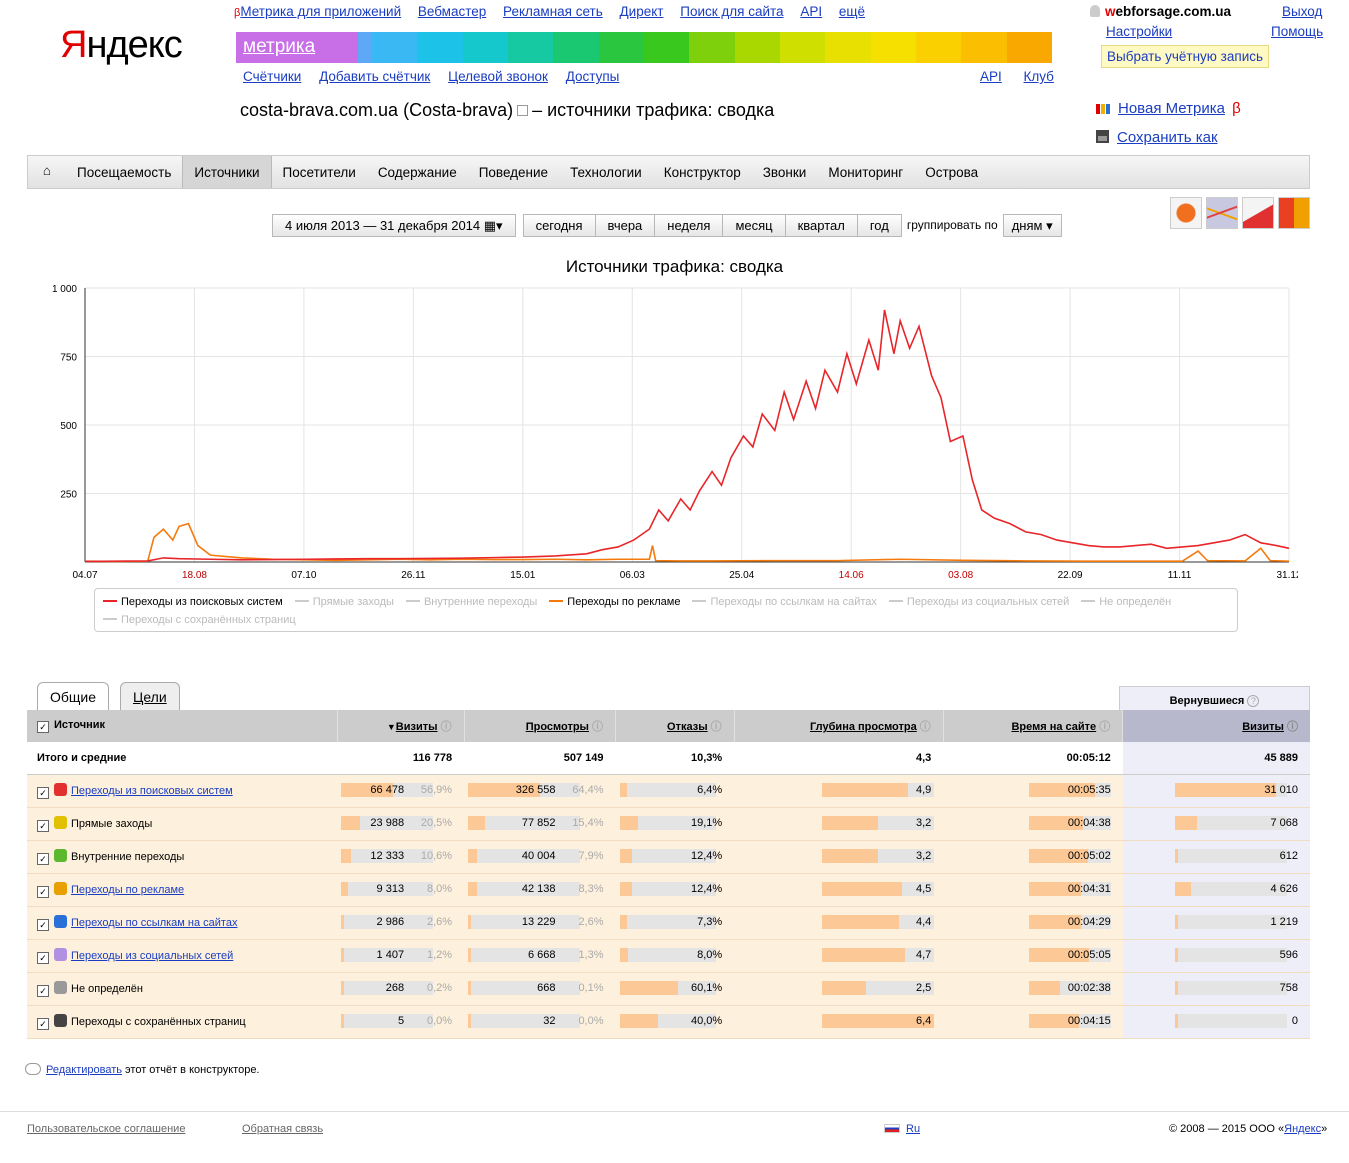  I want to click on nav-behavior: Поведение, so click(513, 172).